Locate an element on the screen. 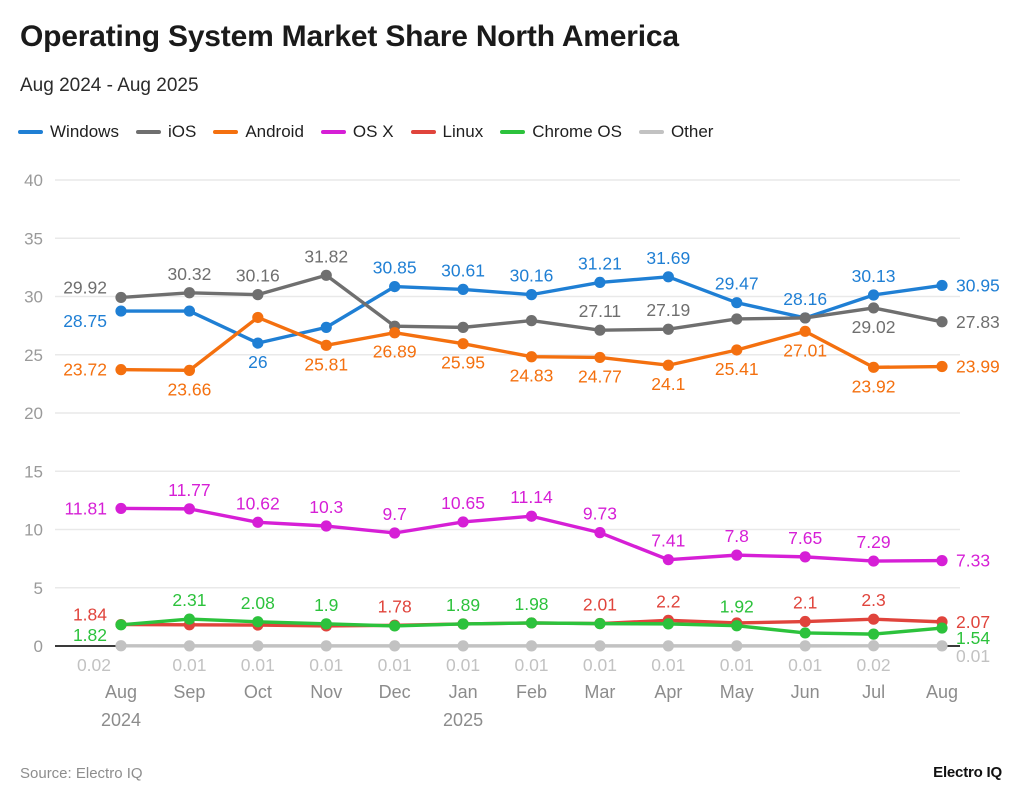 The width and height of the screenshot is (1024, 804). legend-item-android: Android is located at coordinates (258, 132).